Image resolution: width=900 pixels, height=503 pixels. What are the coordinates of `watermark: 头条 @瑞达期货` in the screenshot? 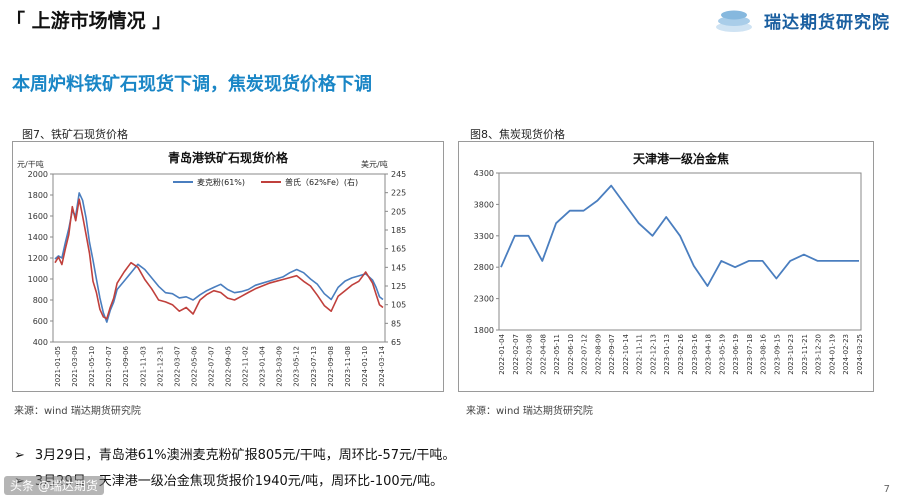 It's located at (54, 485).